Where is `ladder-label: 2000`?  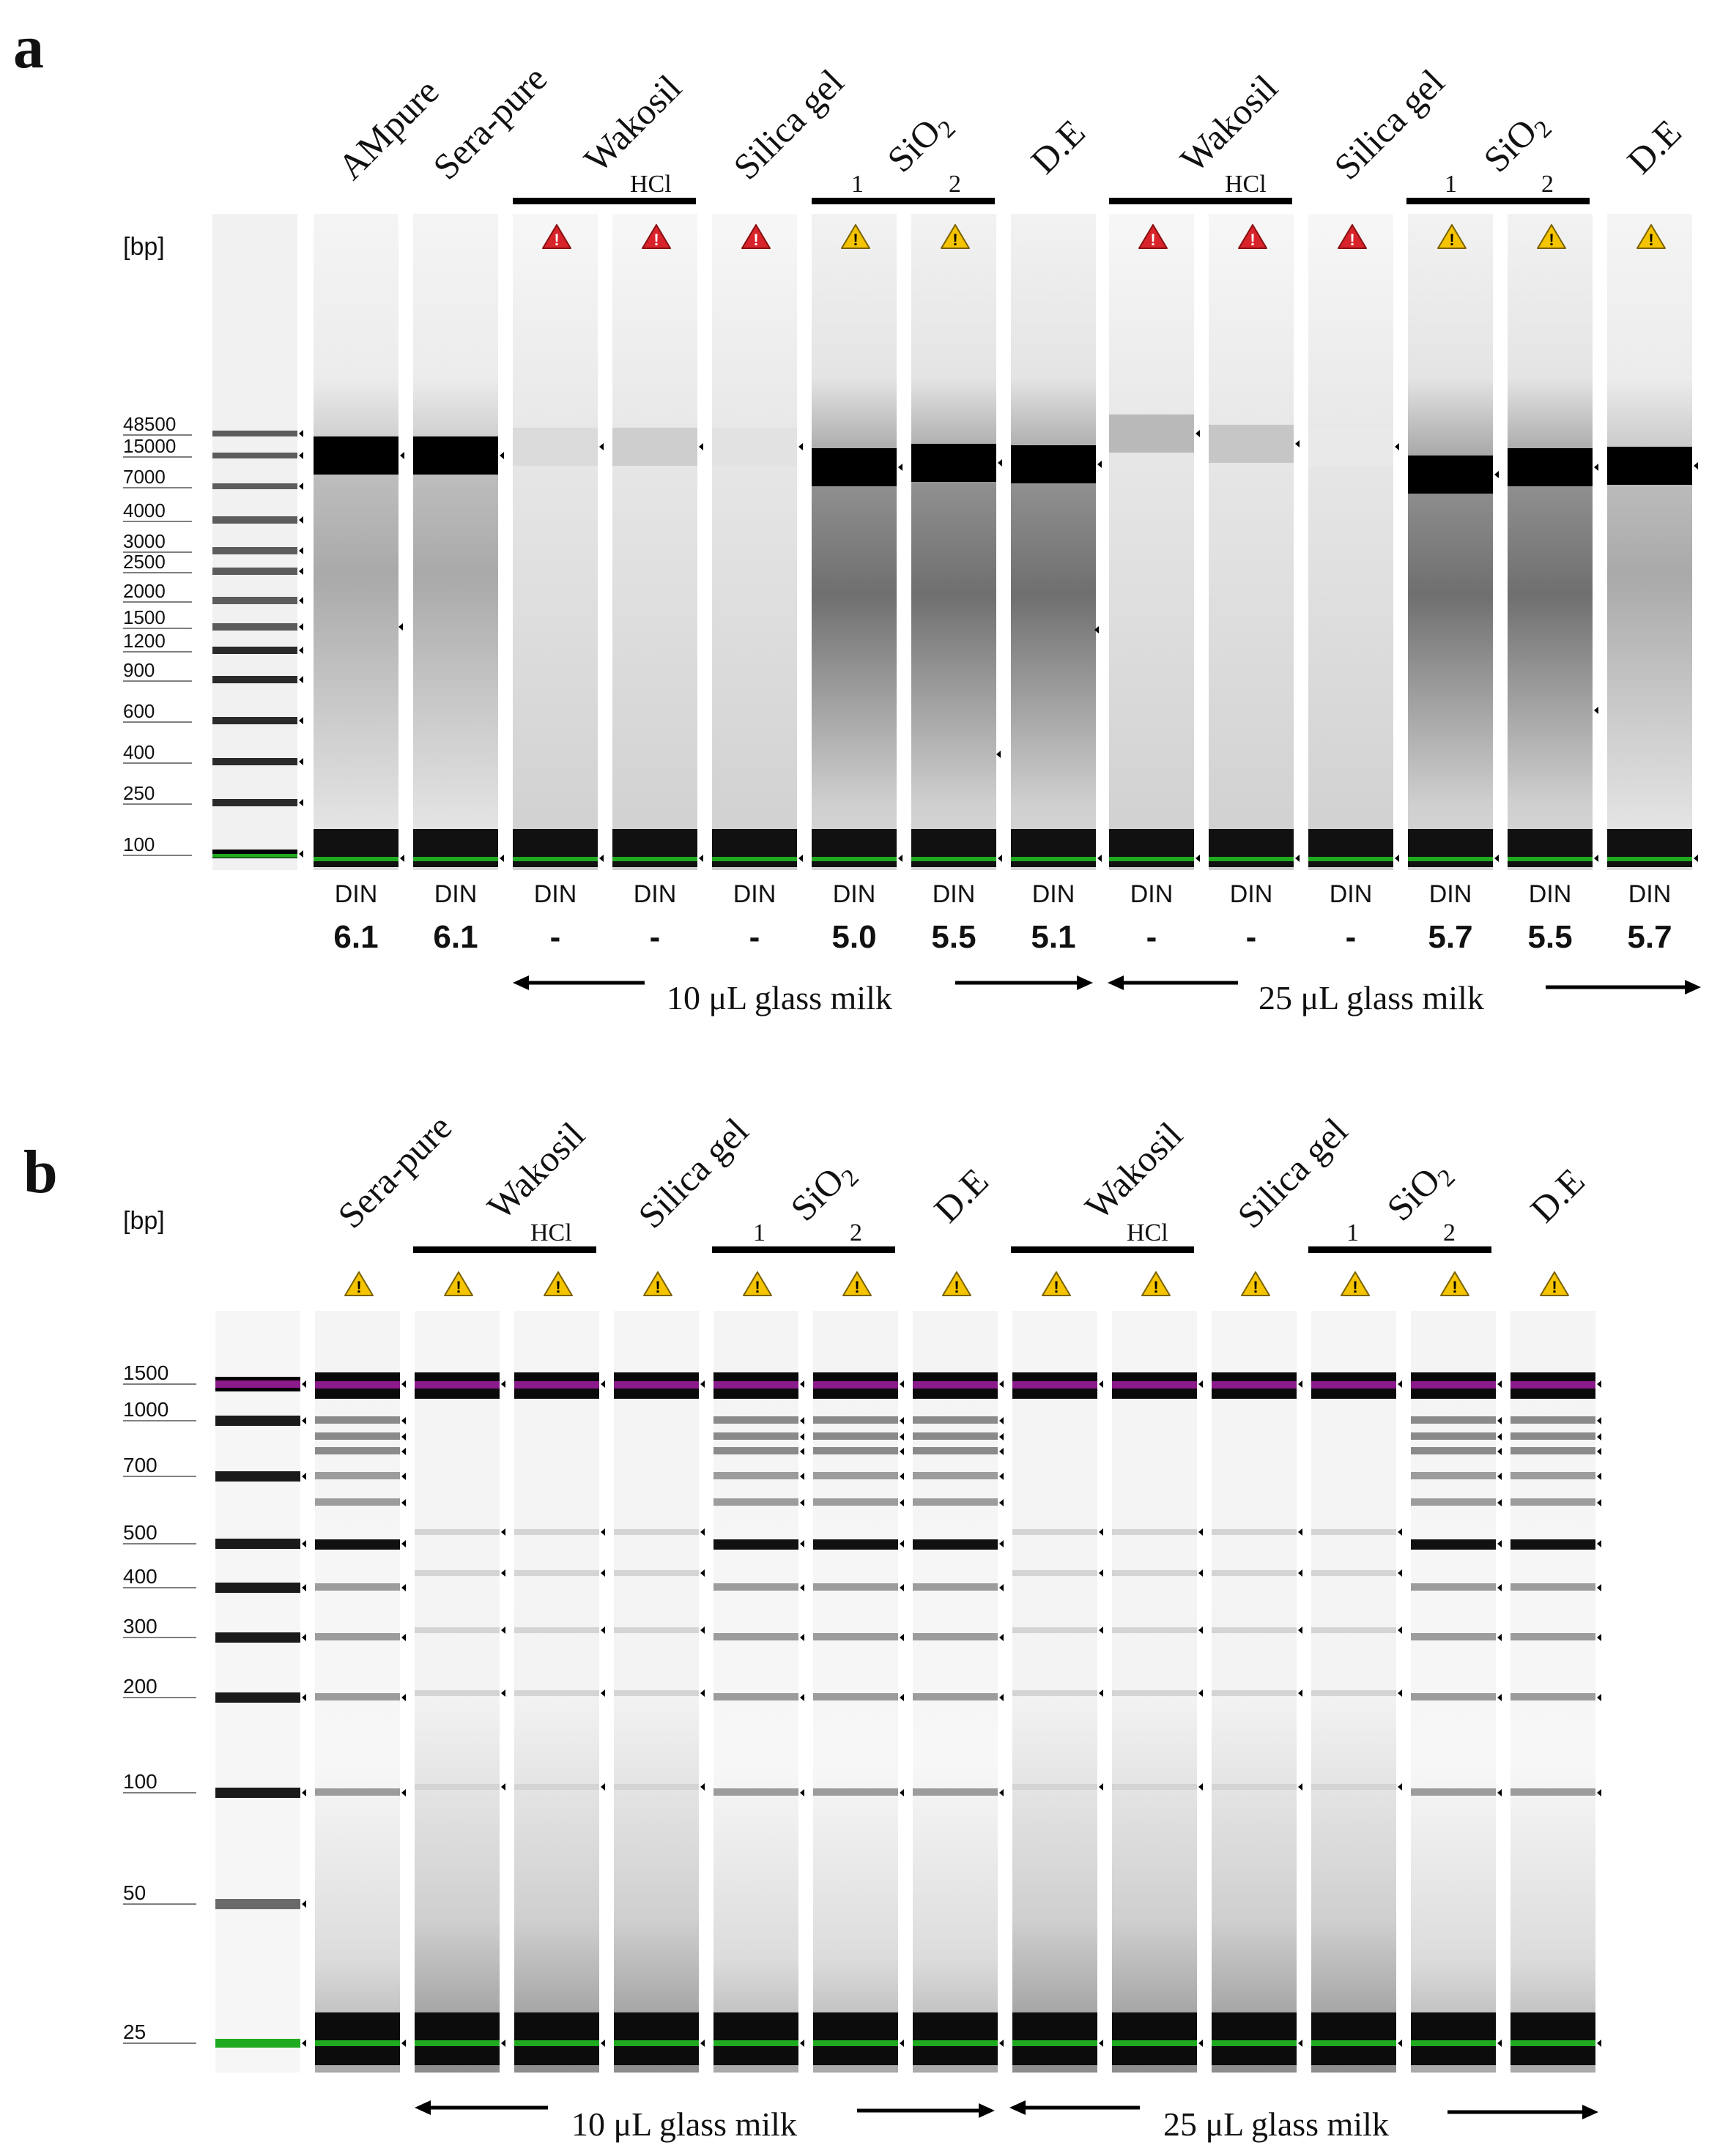
ladder-label: 2000 is located at coordinates (145, 591).